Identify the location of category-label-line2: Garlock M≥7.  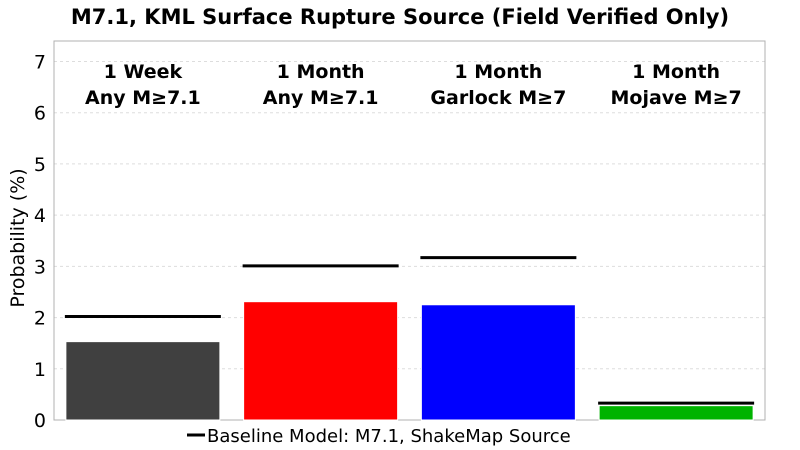
(498, 98).